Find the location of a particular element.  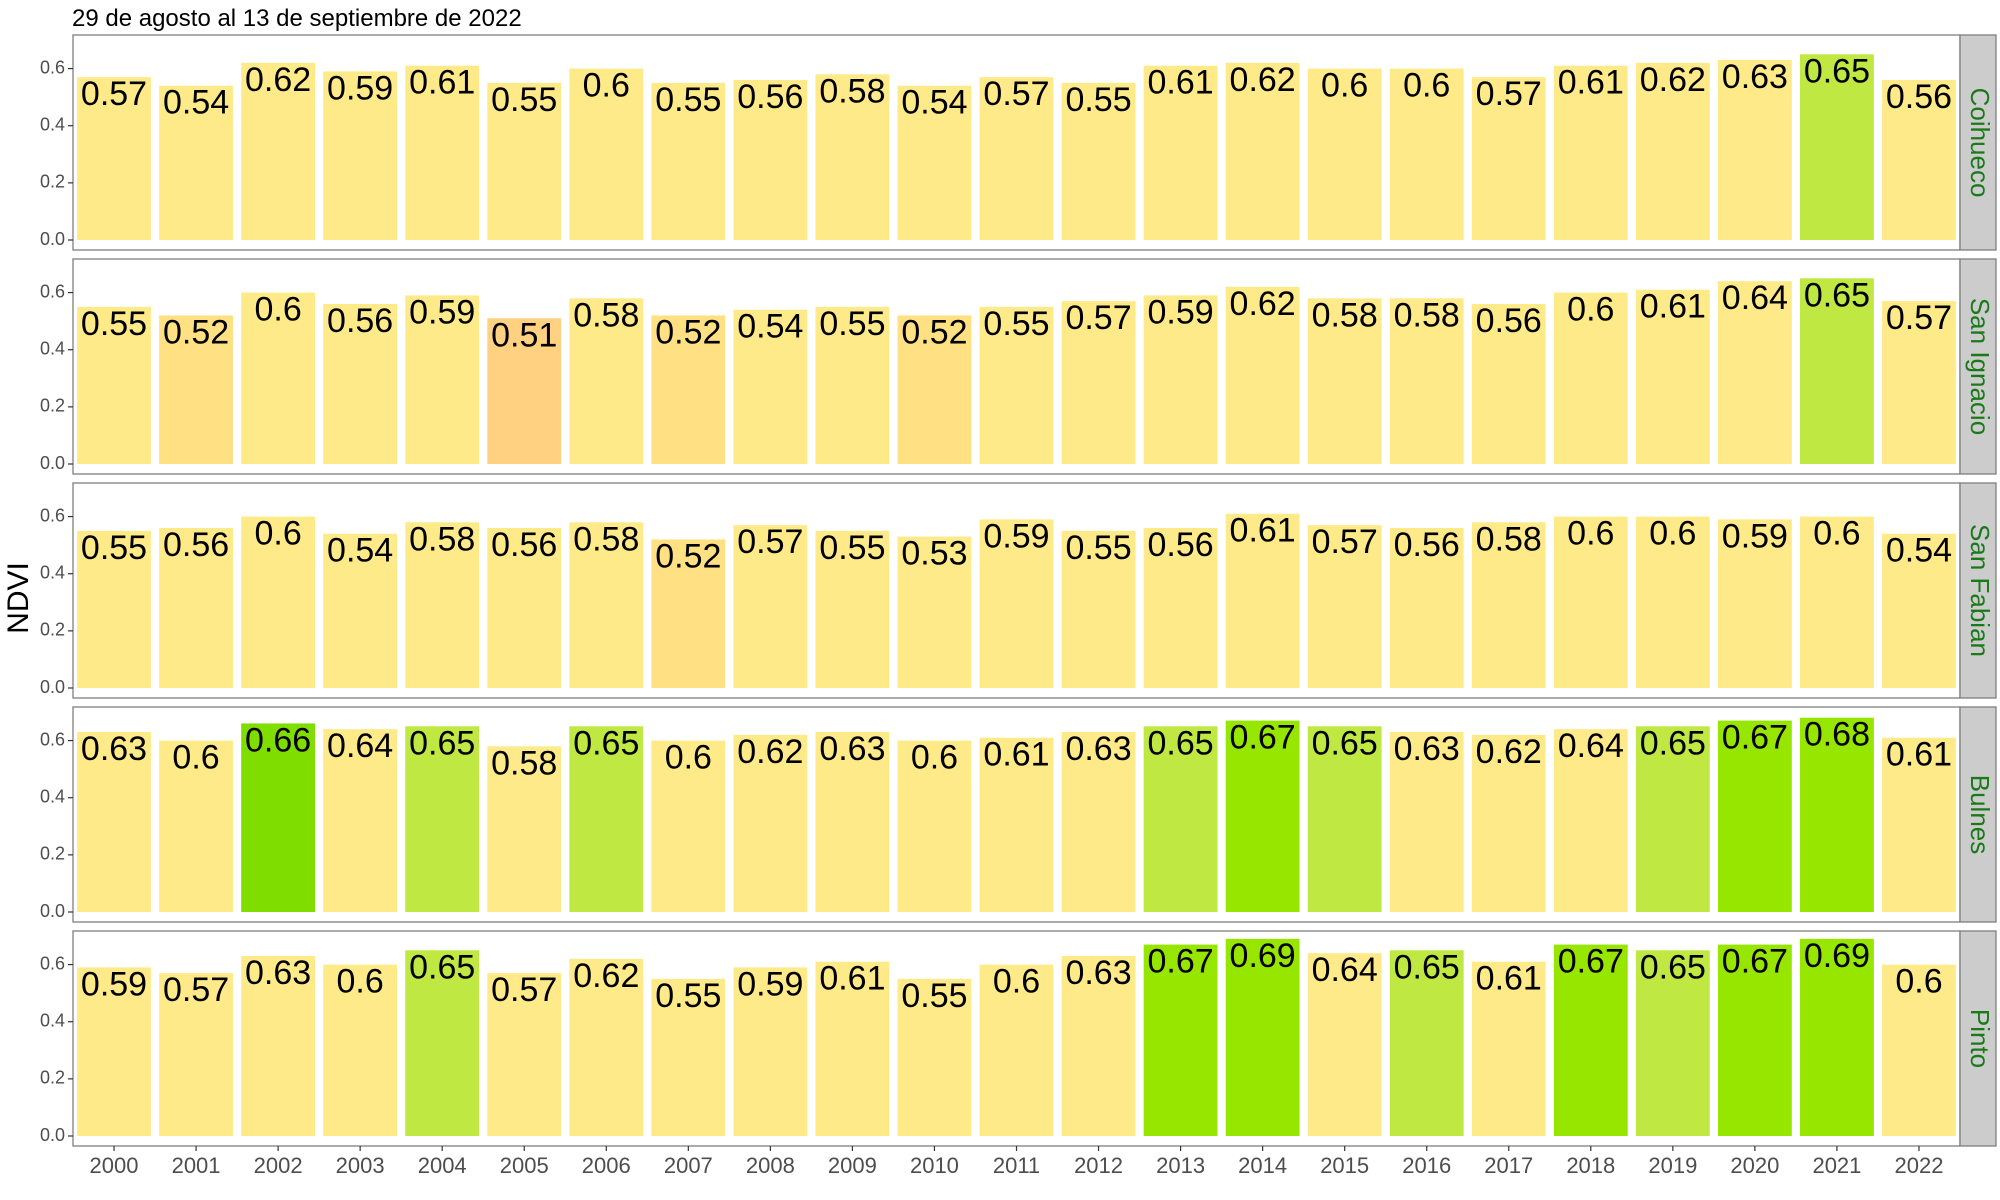

bar-coihueco-2017 is located at coordinates (1508, 159).